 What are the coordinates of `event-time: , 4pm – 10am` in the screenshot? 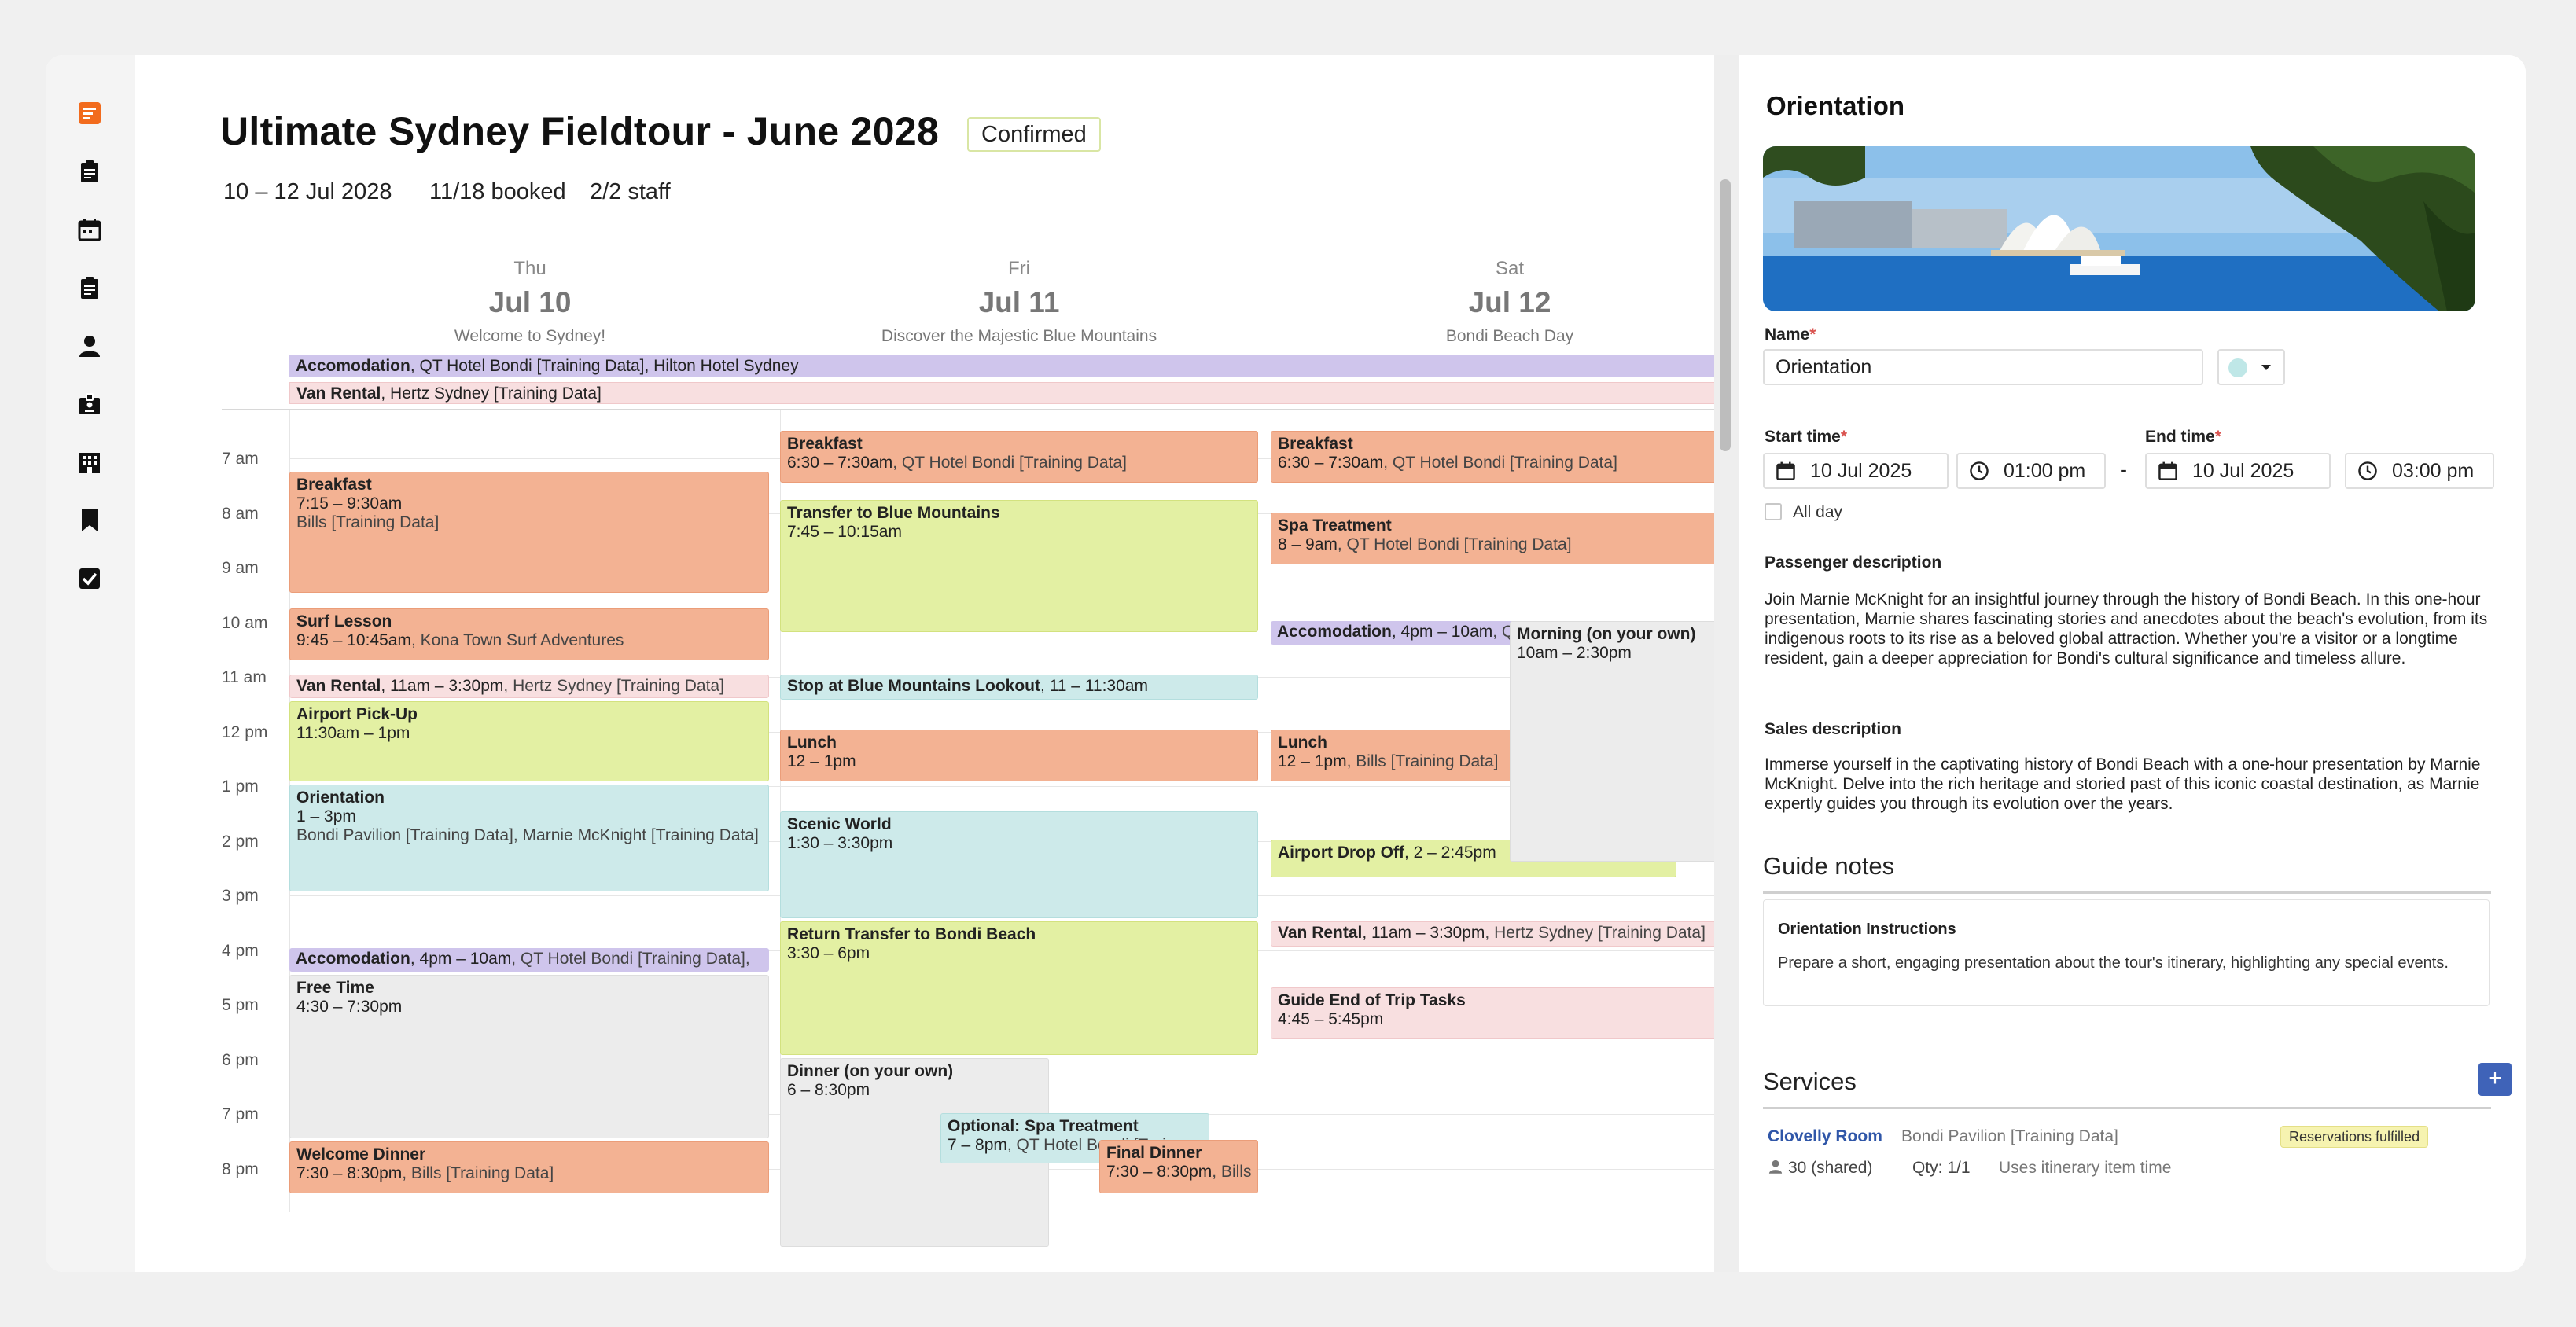 It's located at (461, 959).